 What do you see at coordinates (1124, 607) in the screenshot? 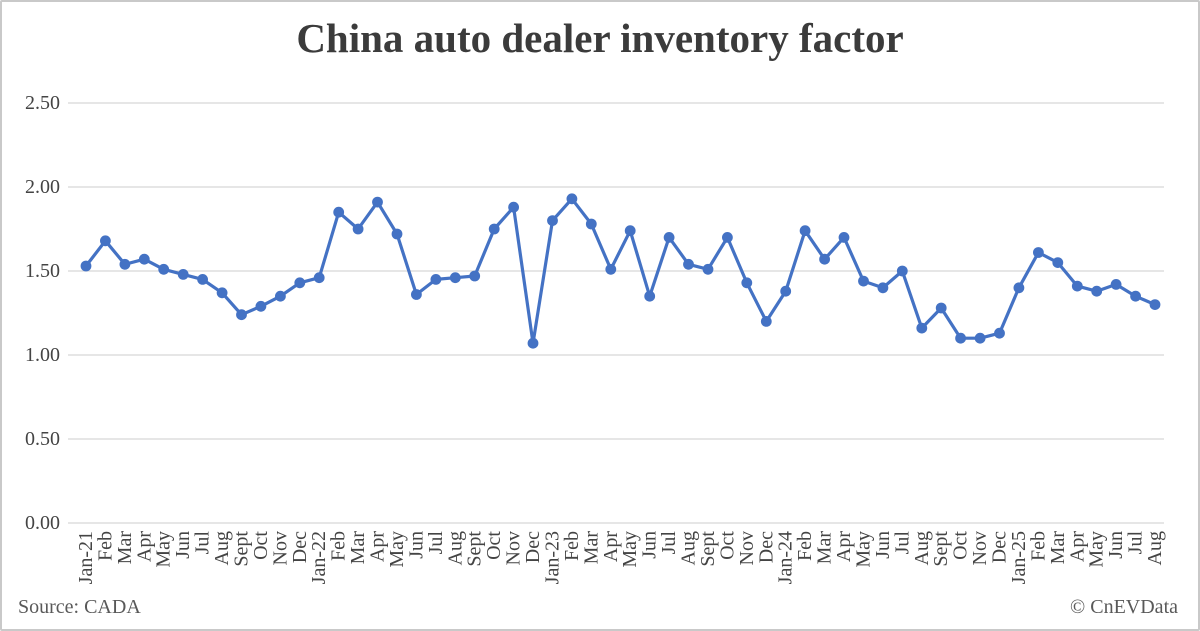
I see `credit-label: © CnEVData` at bounding box center [1124, 607].